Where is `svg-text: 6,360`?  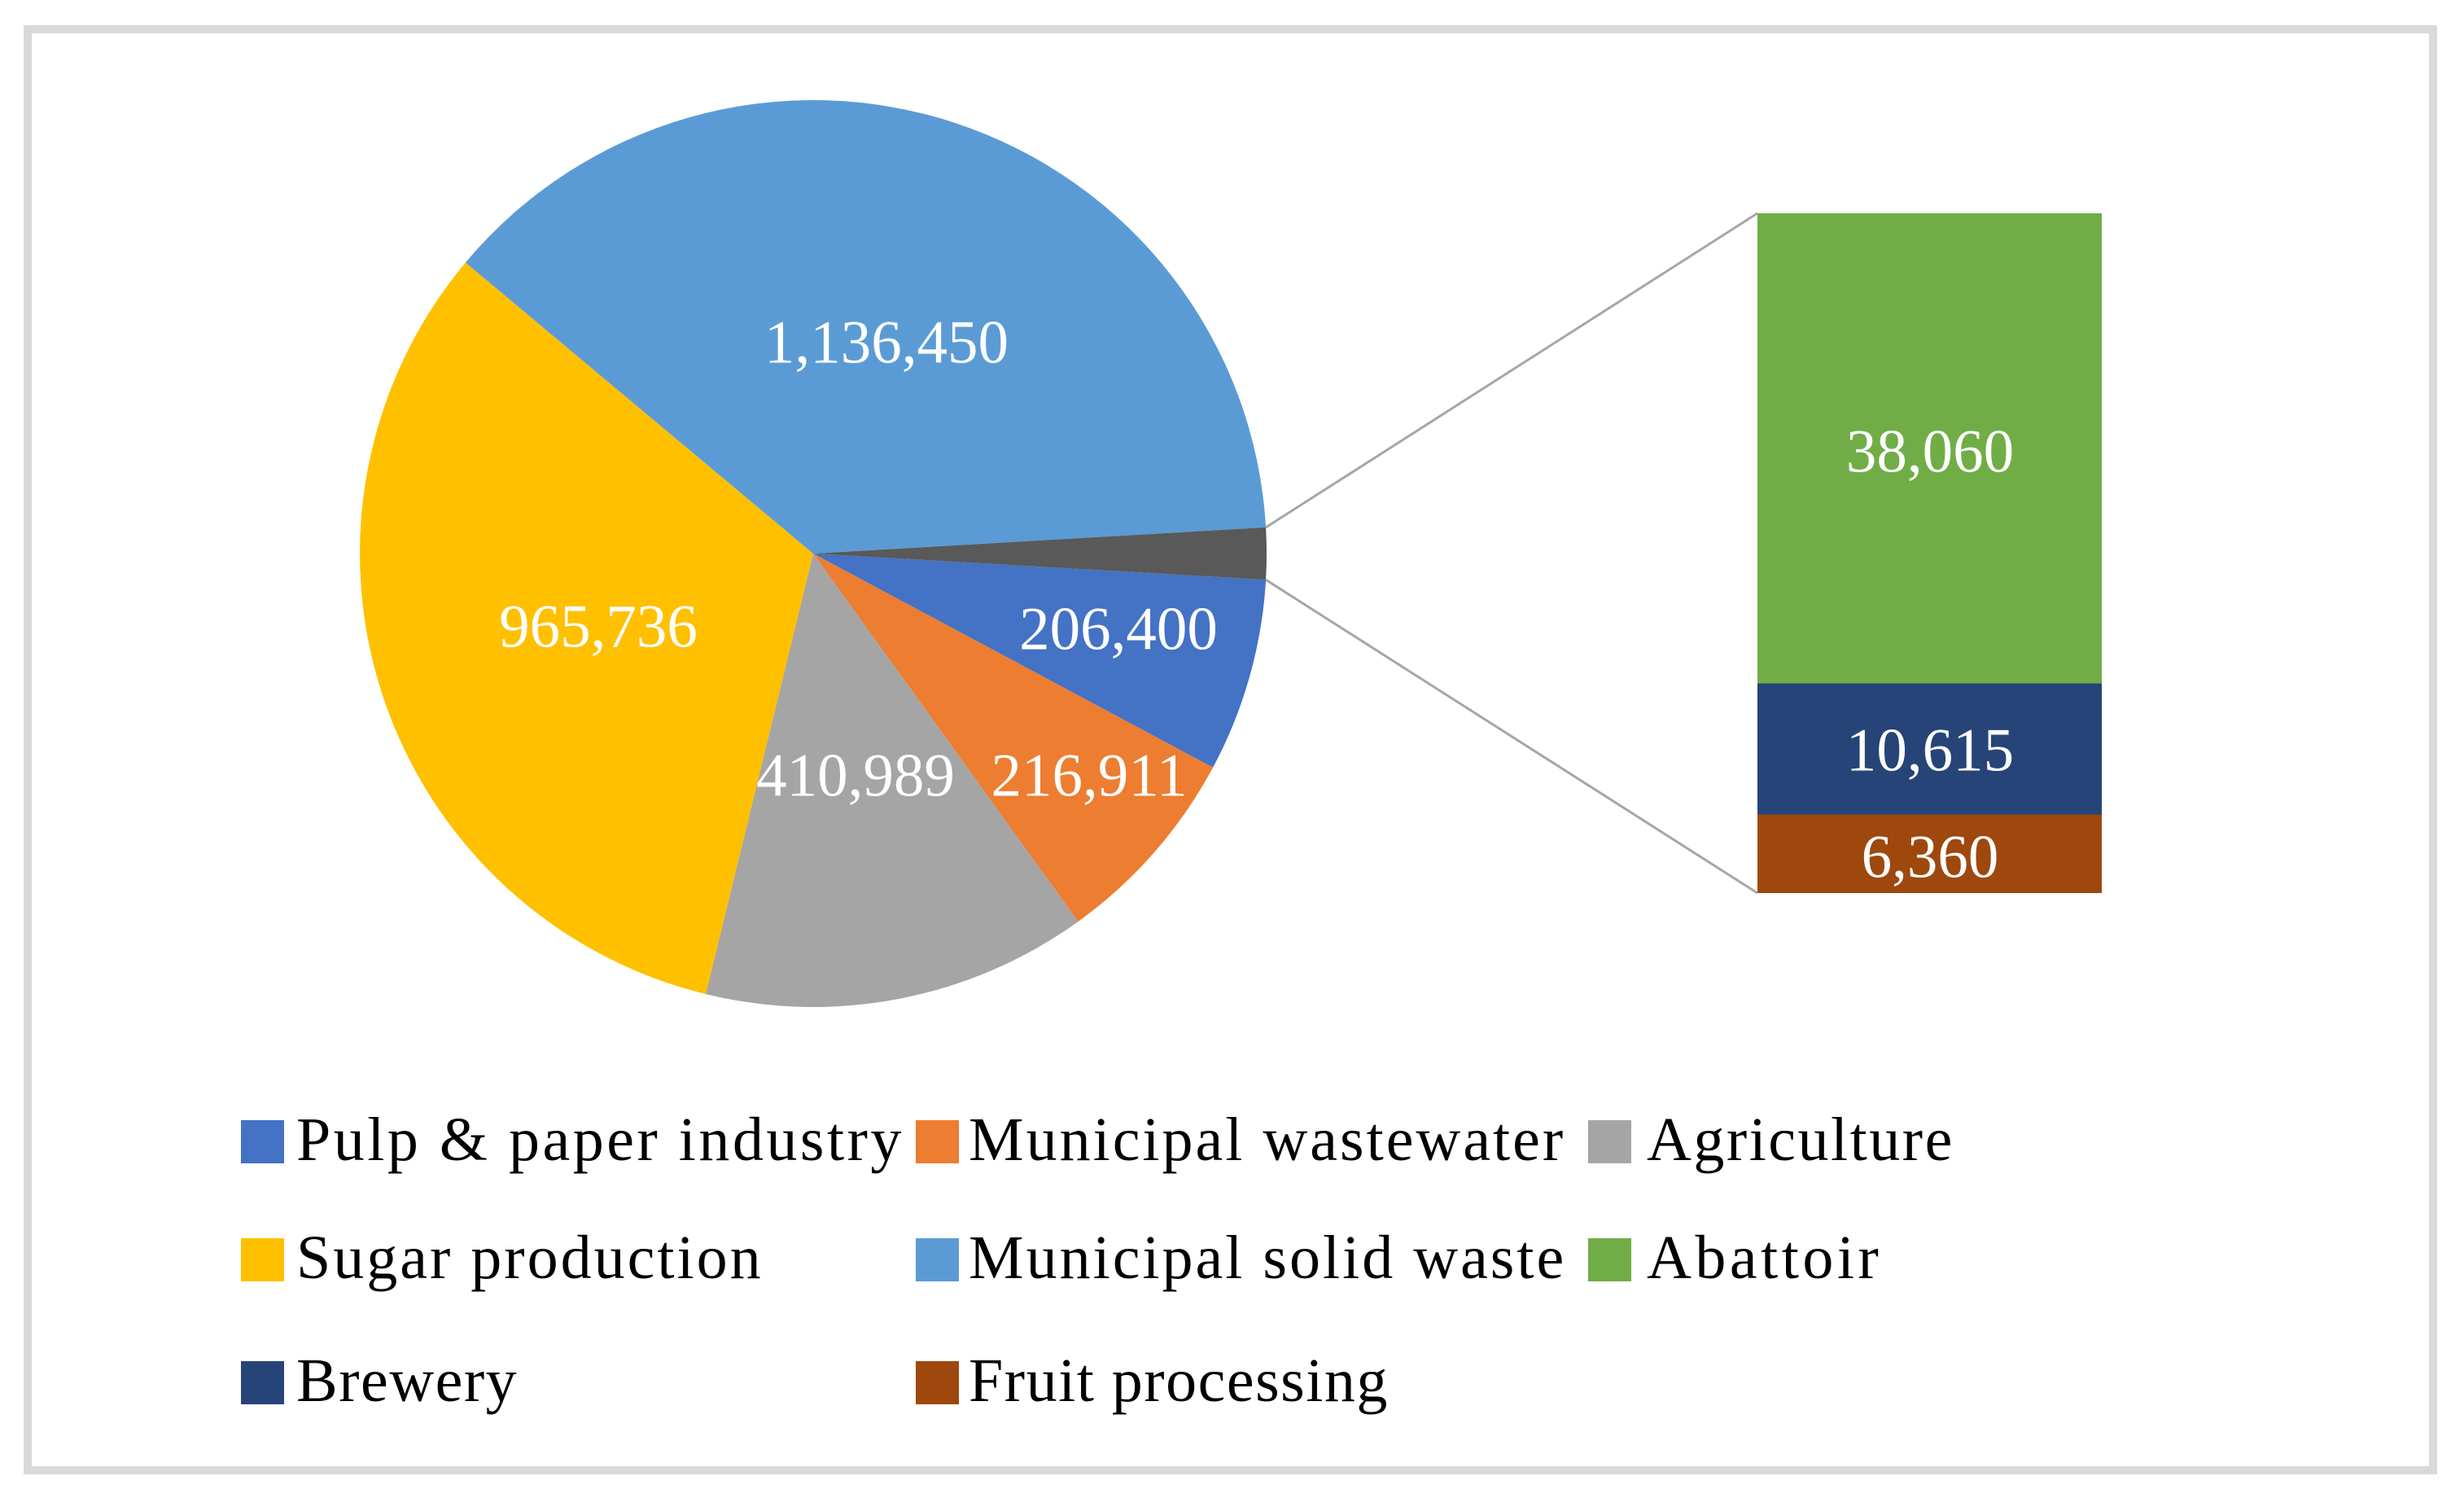 svg-text: 6,360 is located at coordinates (1931, 857).